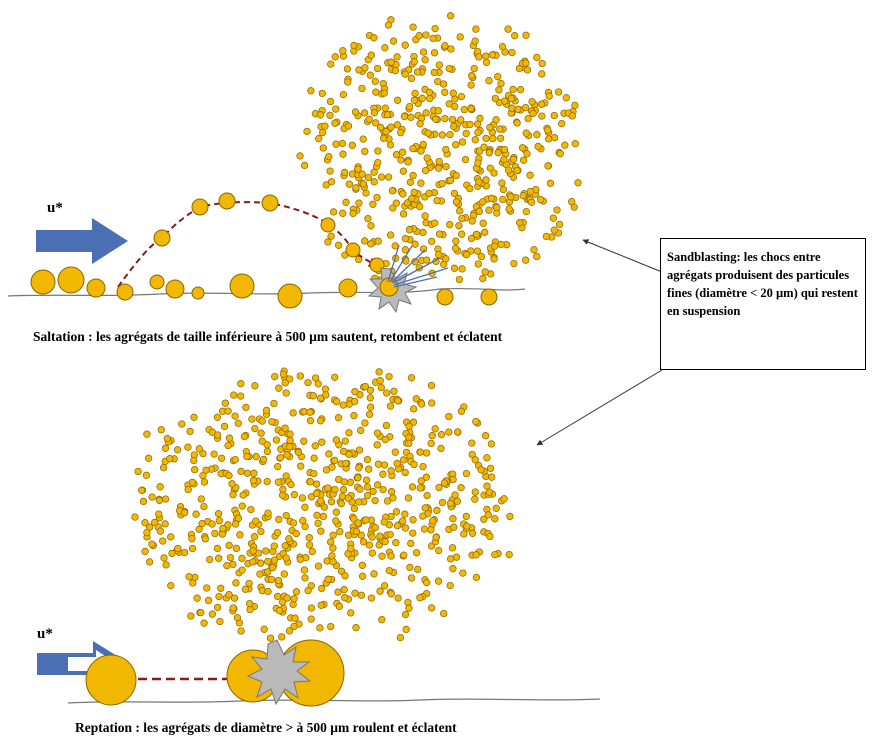 The height and width of the screenshot is (742, 873). Describe the element at coordinates (439, 148) in the screenshot. I see `fine-particle-cloud-top` at that location.